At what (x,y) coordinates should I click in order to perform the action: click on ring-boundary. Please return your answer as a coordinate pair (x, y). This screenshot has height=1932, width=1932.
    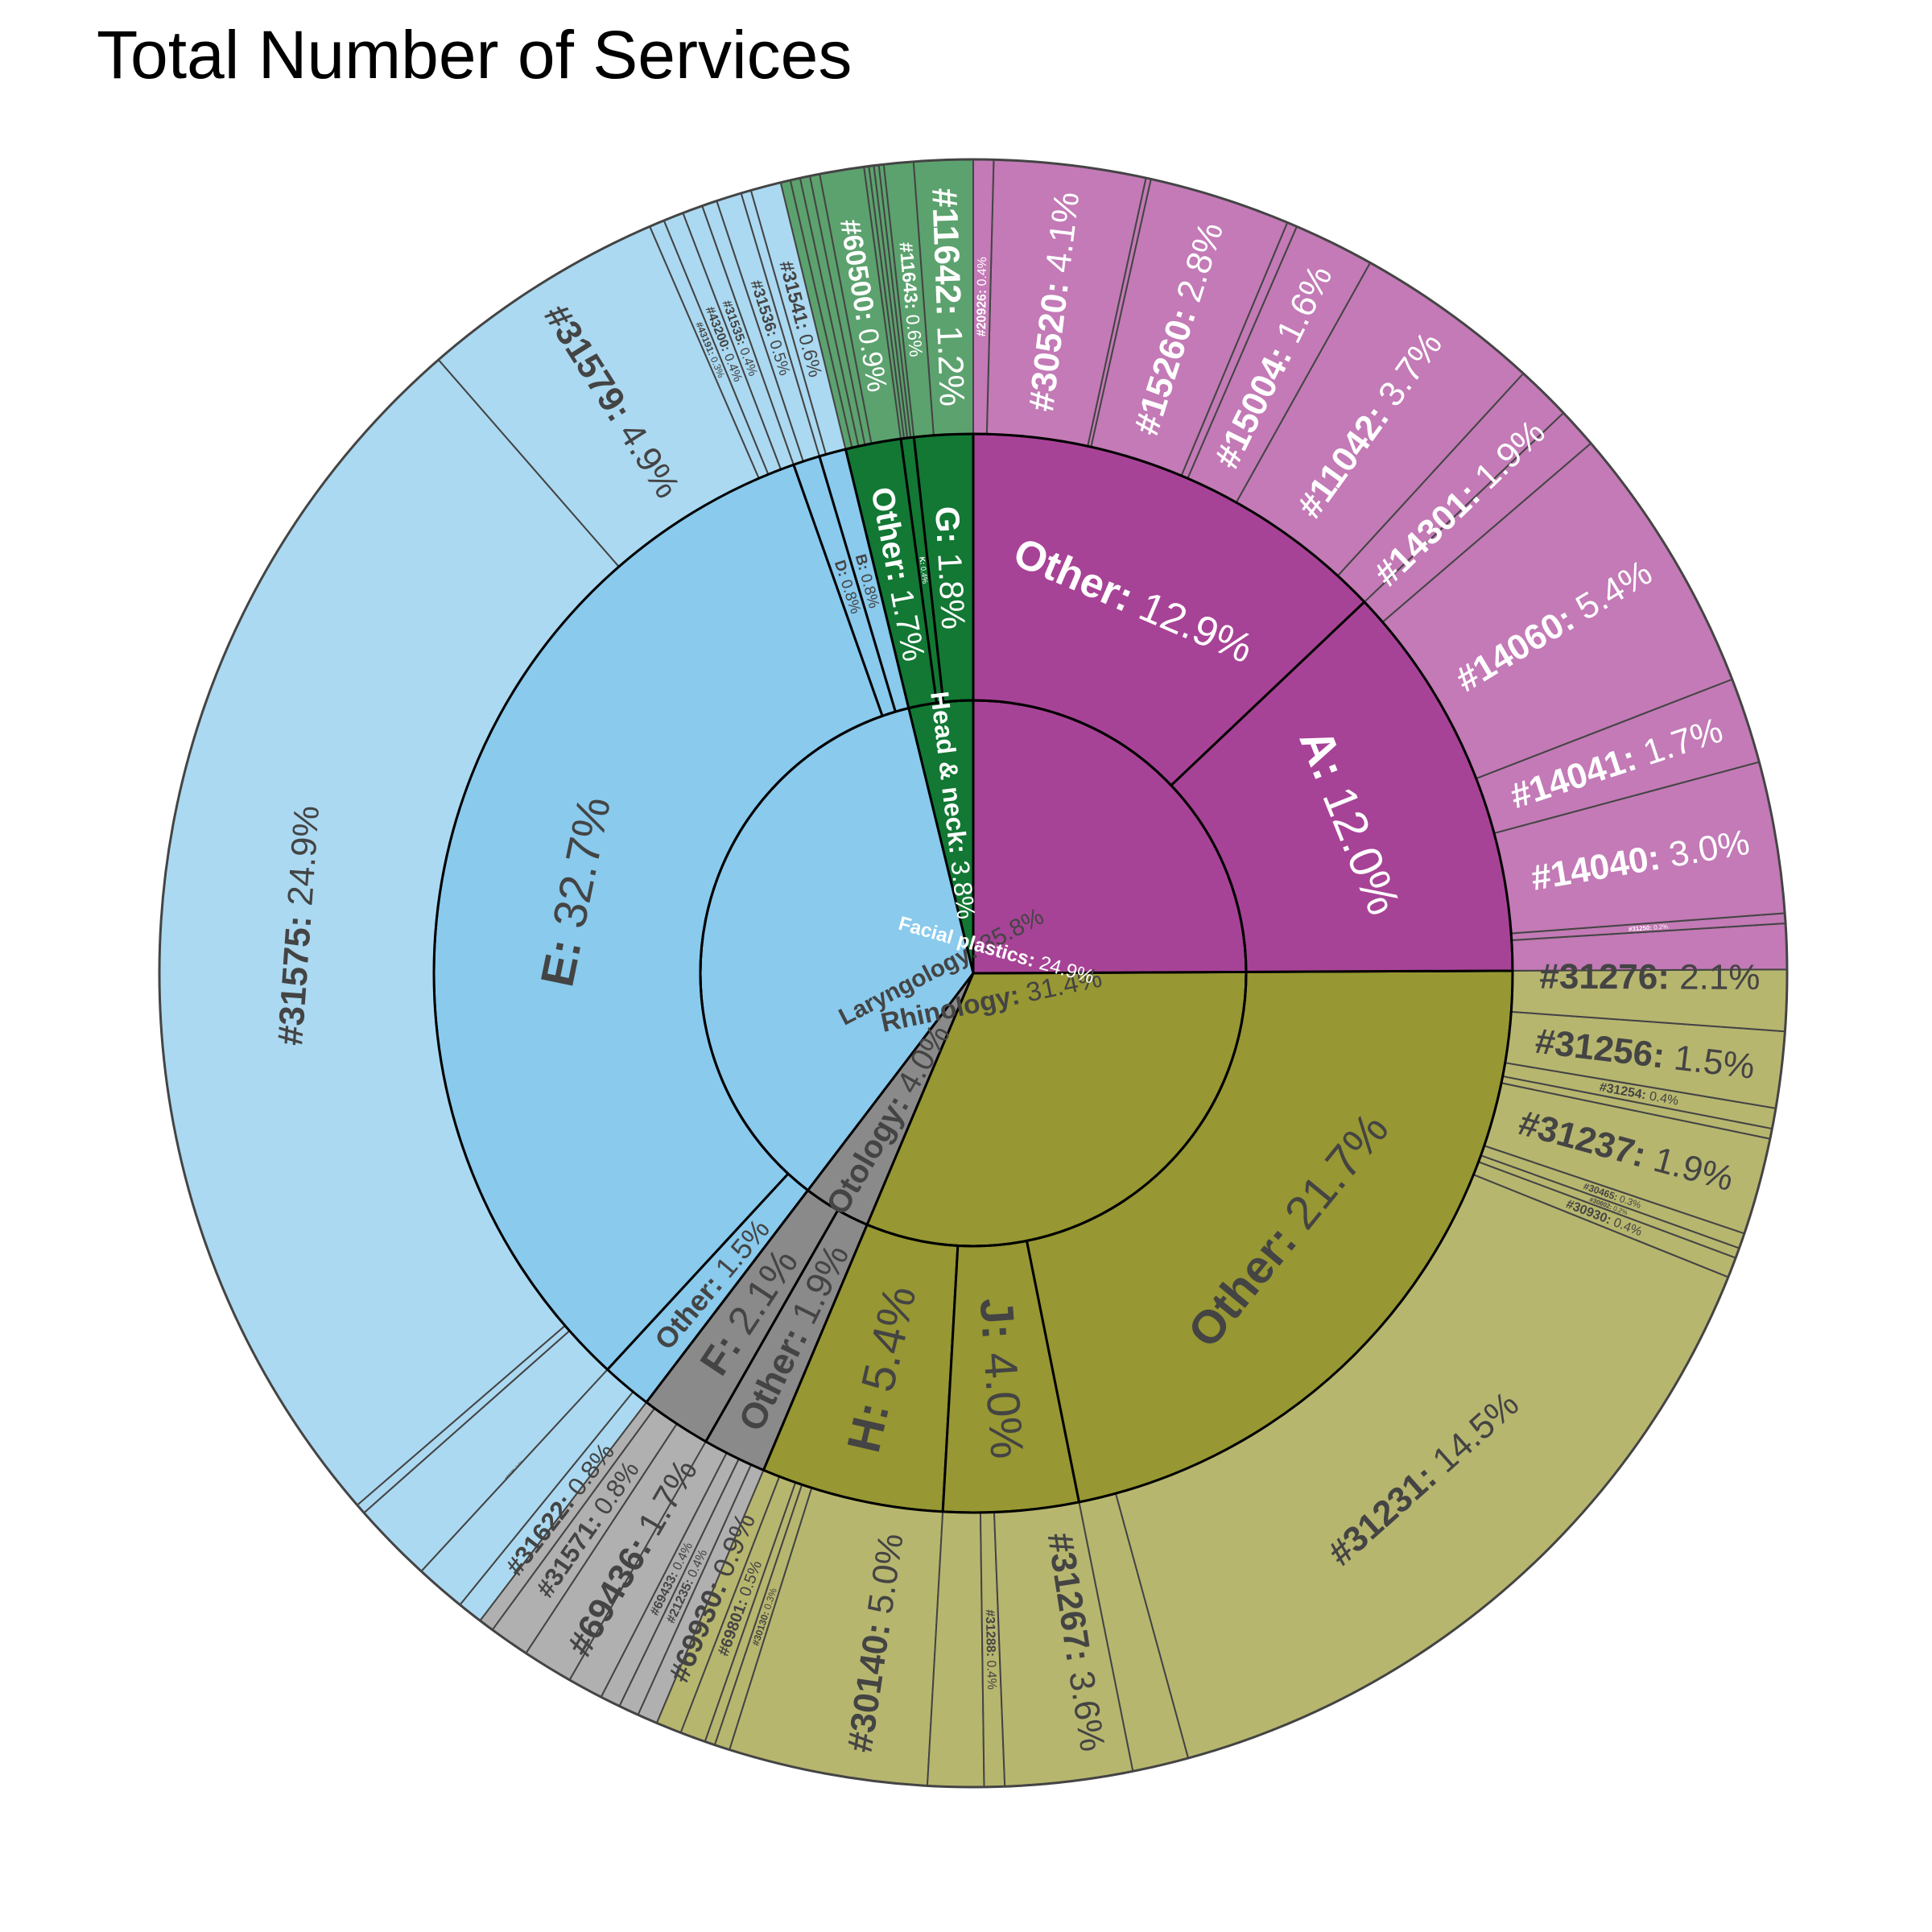
    Looking at the image, I should click on (973, 973).